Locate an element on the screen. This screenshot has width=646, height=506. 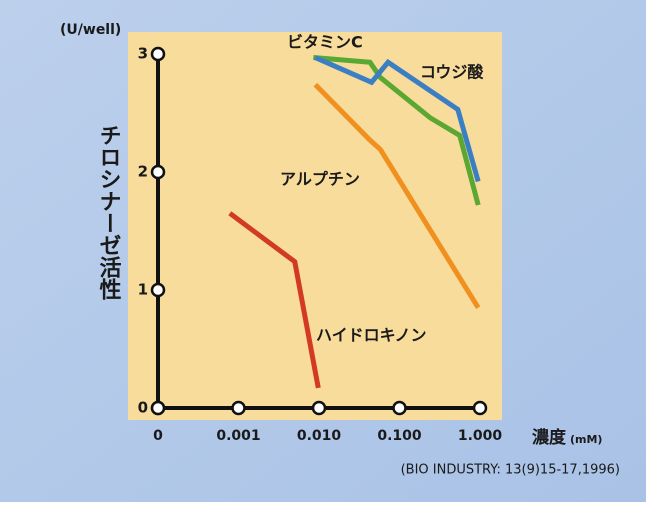
x-tick-label: 0.010 is located at coordinates (319, 436).